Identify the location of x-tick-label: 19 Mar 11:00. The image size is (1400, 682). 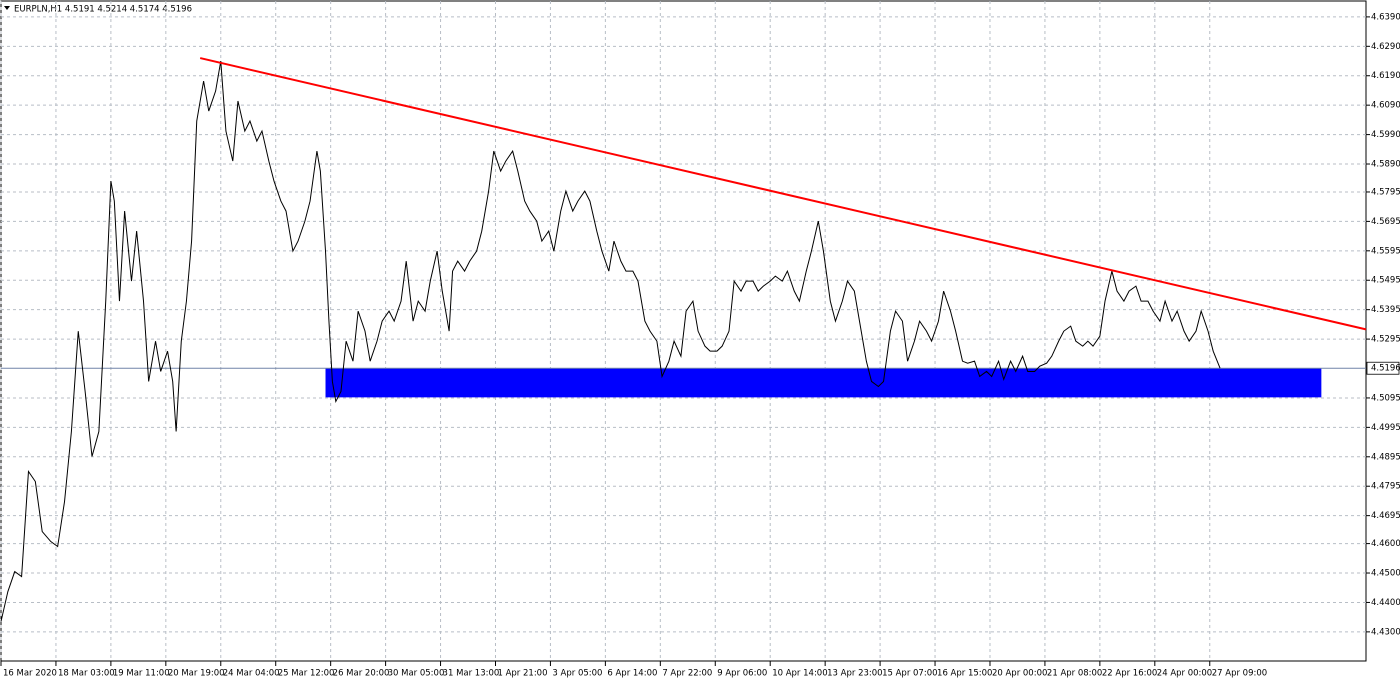
(141, 674).